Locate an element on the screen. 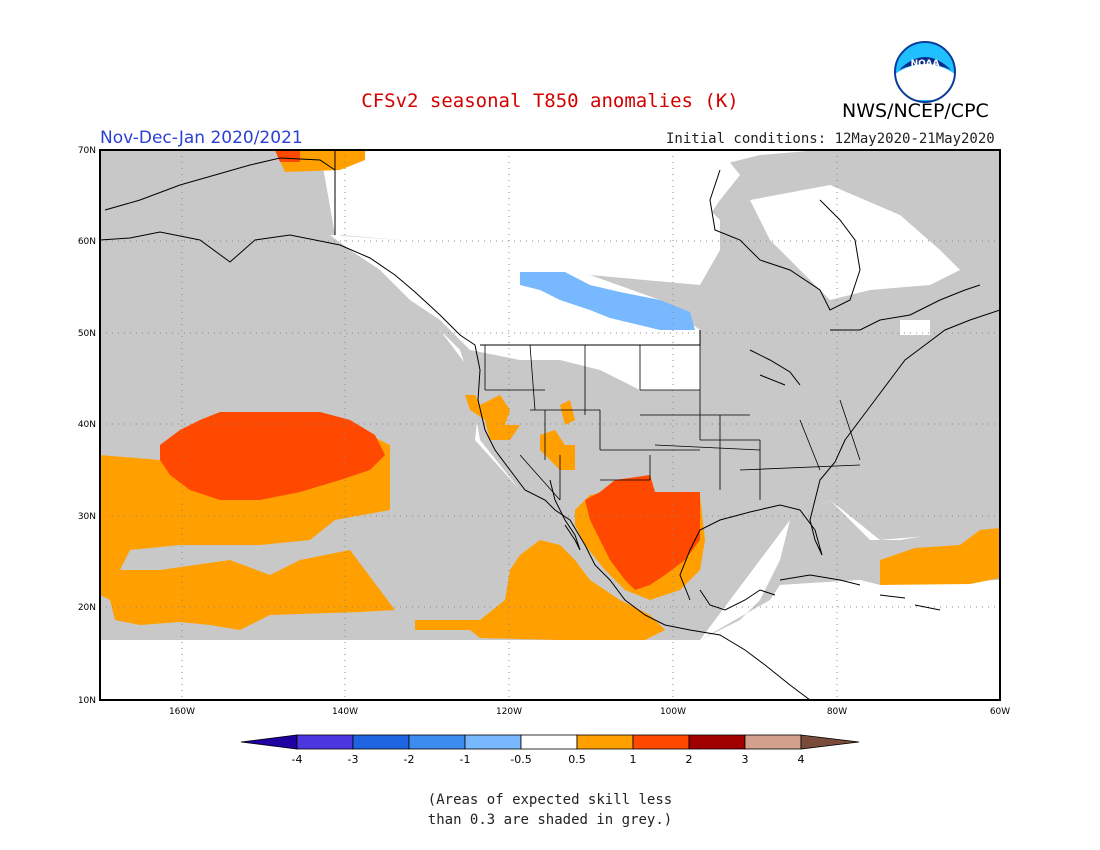 Image resolution: width=1100 pixels, height=850 pixels. lat-label: 70N is located at coordinates (87, 151).